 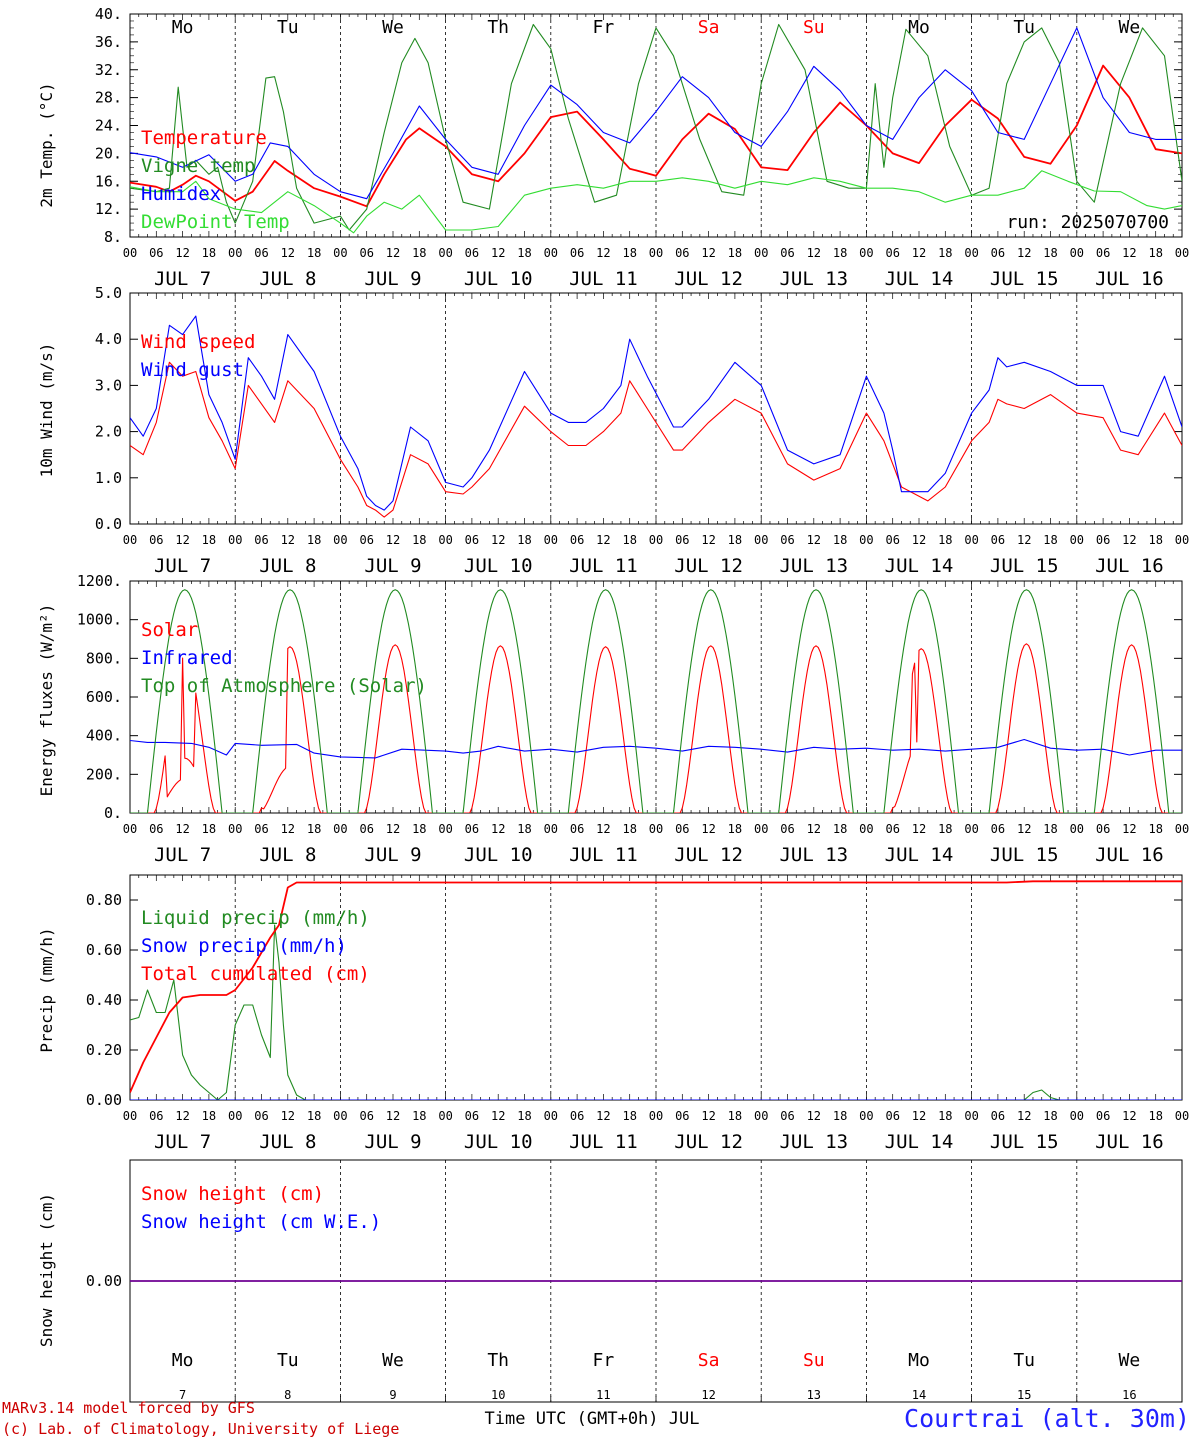 What do you see at coordinates (284, 686) in the screenshot?
I see `legend-entry: Top of Atmosphere (Solar)` at bounding box center [284, 686].